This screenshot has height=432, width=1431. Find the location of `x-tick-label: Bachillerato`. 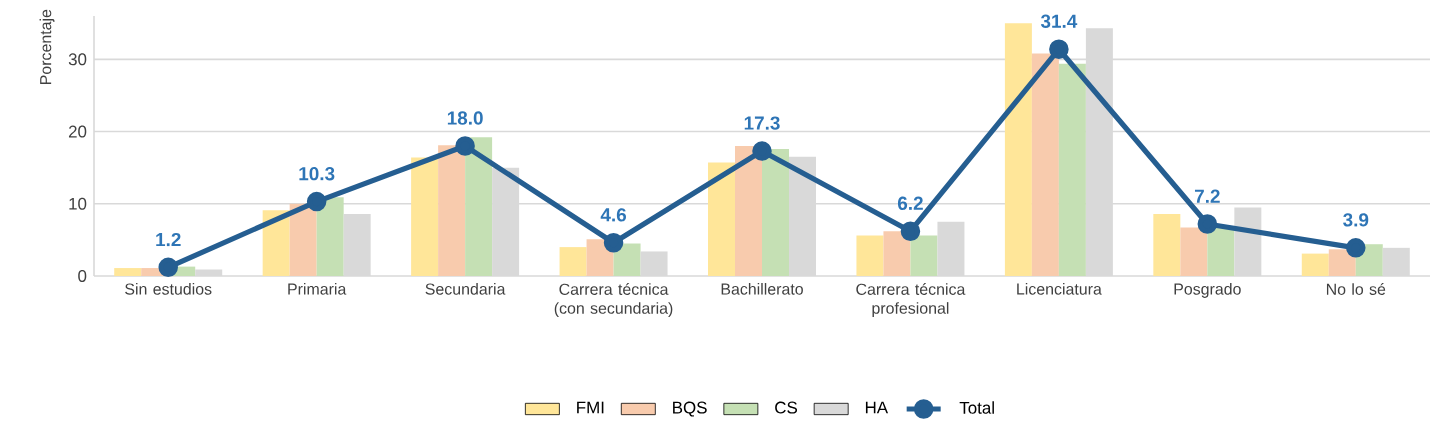

x-tick-label: Bachillerato is located at coordinates (762, 289).